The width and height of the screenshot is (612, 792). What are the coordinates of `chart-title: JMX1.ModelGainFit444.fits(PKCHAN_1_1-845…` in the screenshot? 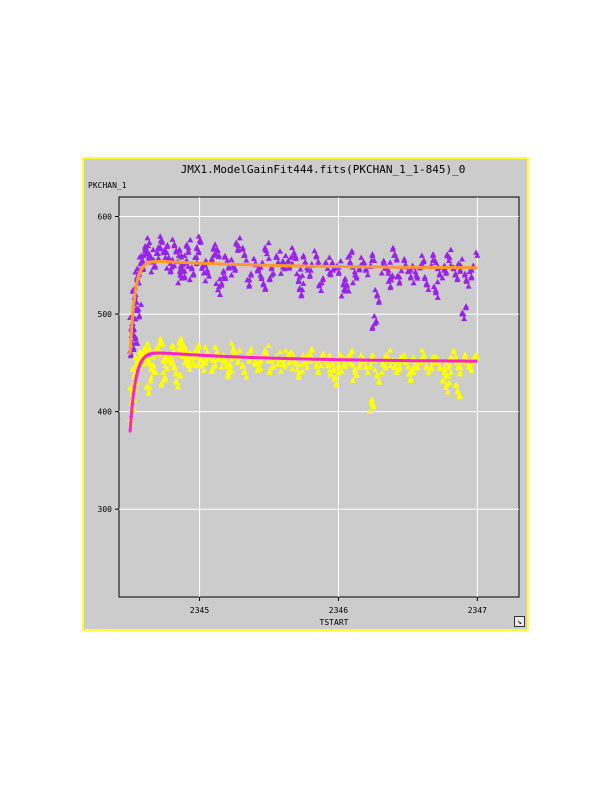 It's located at (323, 169).